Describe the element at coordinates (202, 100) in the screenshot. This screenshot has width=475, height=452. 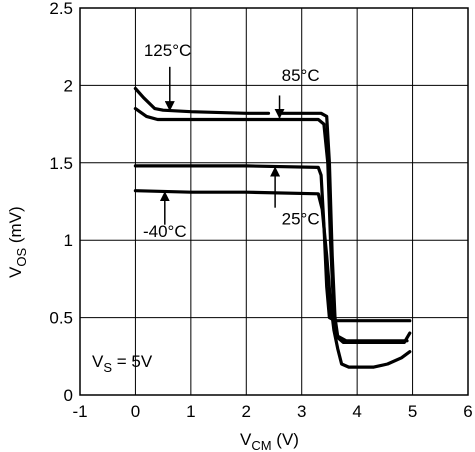
I see `series-line` at that location.